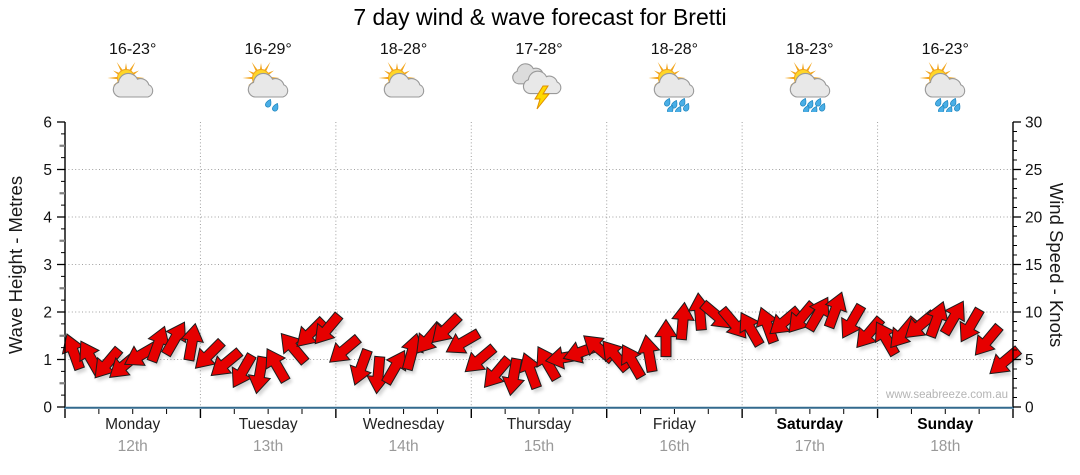 This screenshot has width=1080, height=475. Describe the element at coordinates (268, 424) in the screenshot. I see `x-axis-day-label: Tuesday` at that location.